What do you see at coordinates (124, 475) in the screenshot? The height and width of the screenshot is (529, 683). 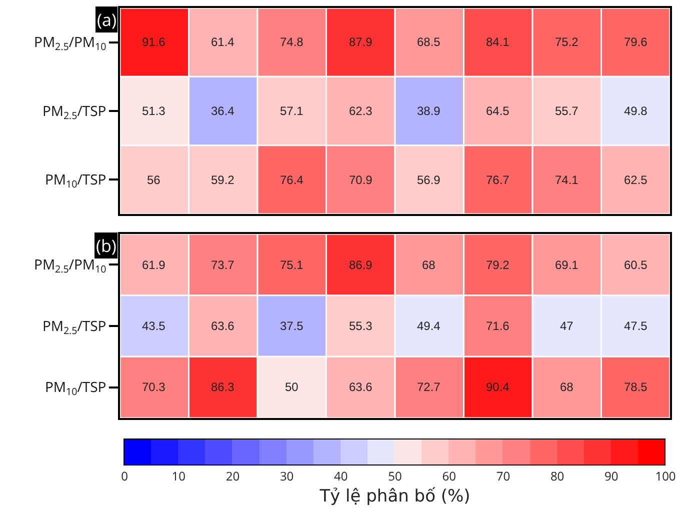 I see `color-bar-label: 0` at bounding box center [124, 475].